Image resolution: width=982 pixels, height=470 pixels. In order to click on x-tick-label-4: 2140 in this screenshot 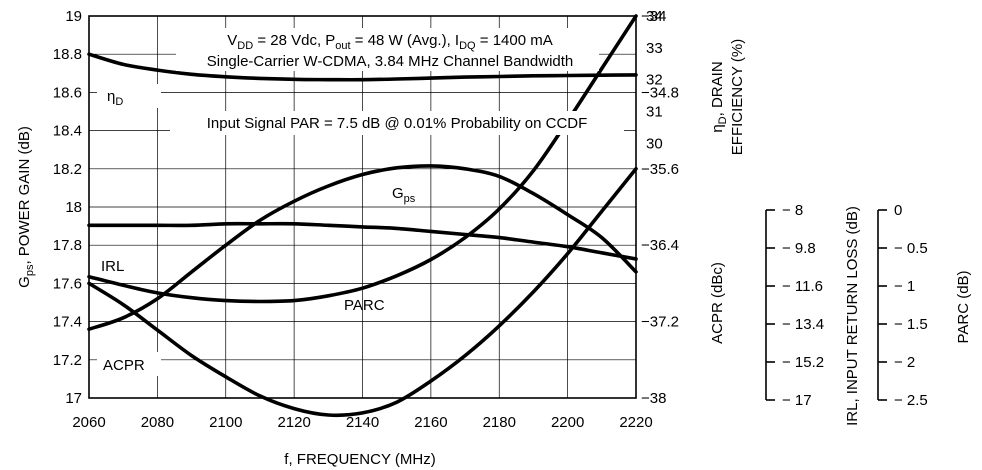, I will do `click(362, 422)`.